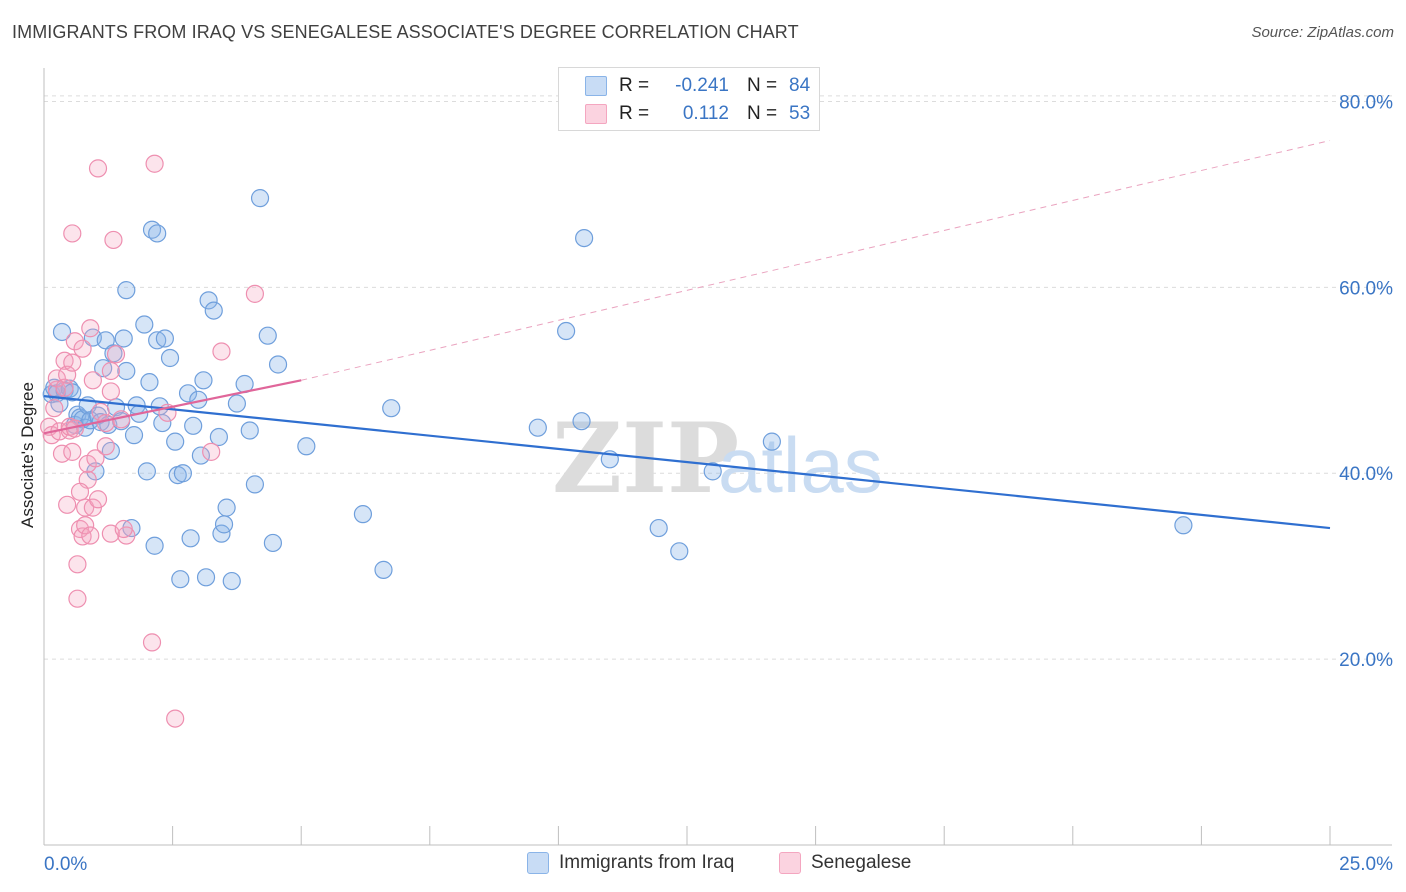 The height and width of the screenshot is (892, 1406). I want to click on correlation-legend: R = -0.241 N = 84 R = 0.112 N = 53, so click(689, 99).